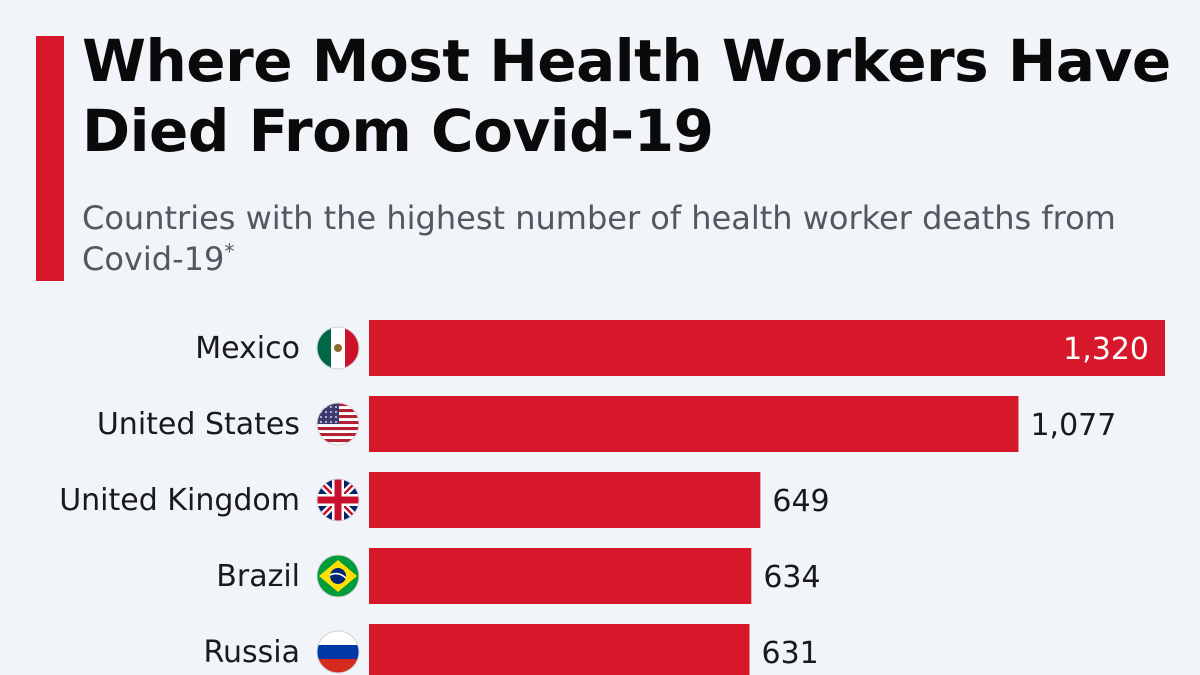 This screenshot has height=675, width=1200. I want to click on category-label-mexico: Mexico, so click(247, 348).